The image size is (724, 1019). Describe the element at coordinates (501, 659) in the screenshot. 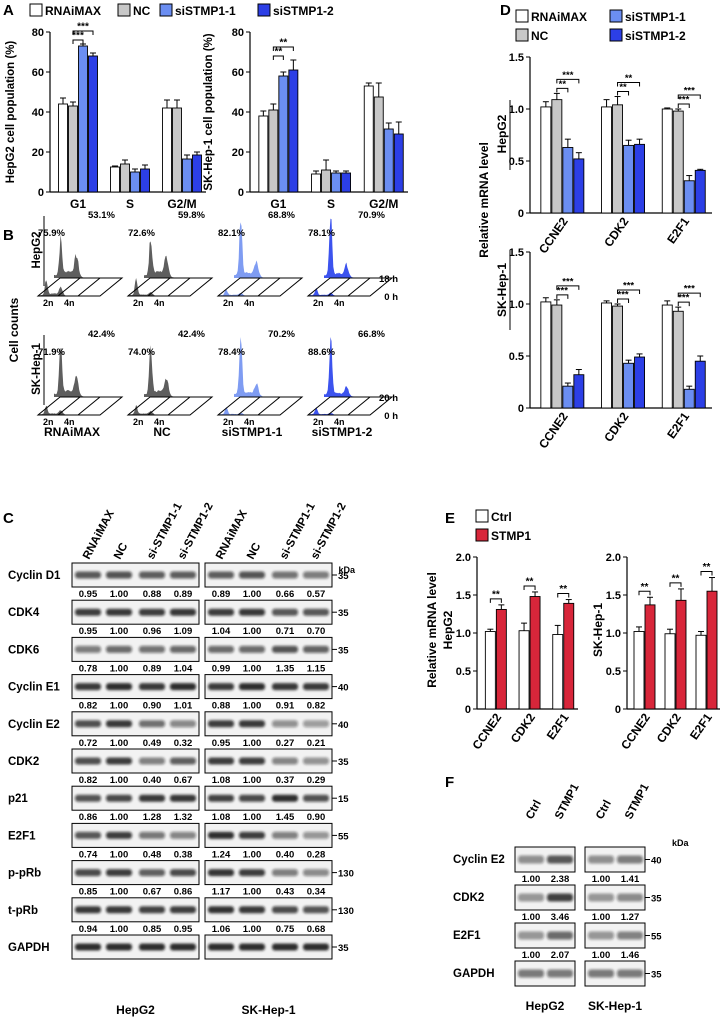

I see `bar-stmp1-ccne2` at that location.